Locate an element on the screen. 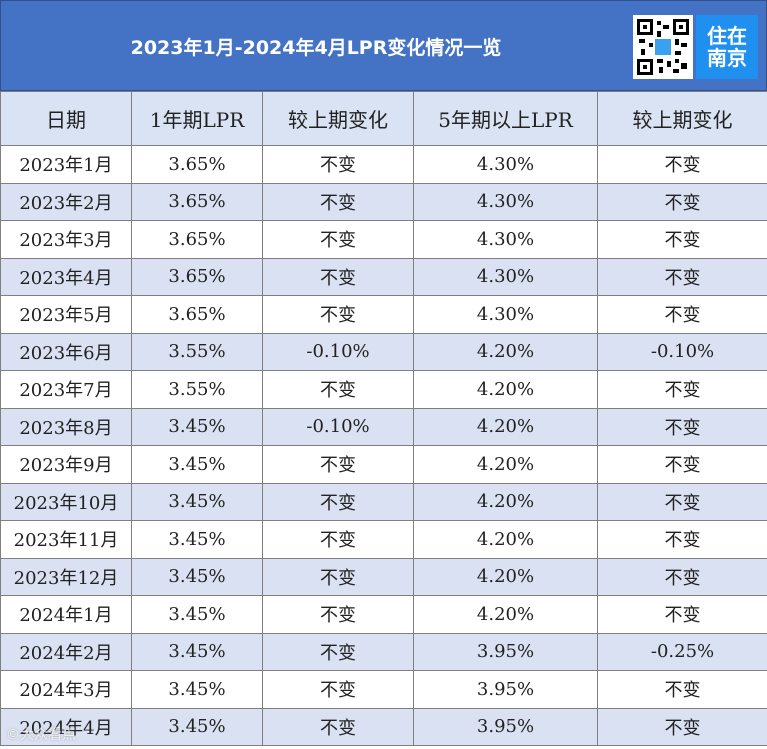  cell-date: 2023年4月 is located at coordinates (66, 276).